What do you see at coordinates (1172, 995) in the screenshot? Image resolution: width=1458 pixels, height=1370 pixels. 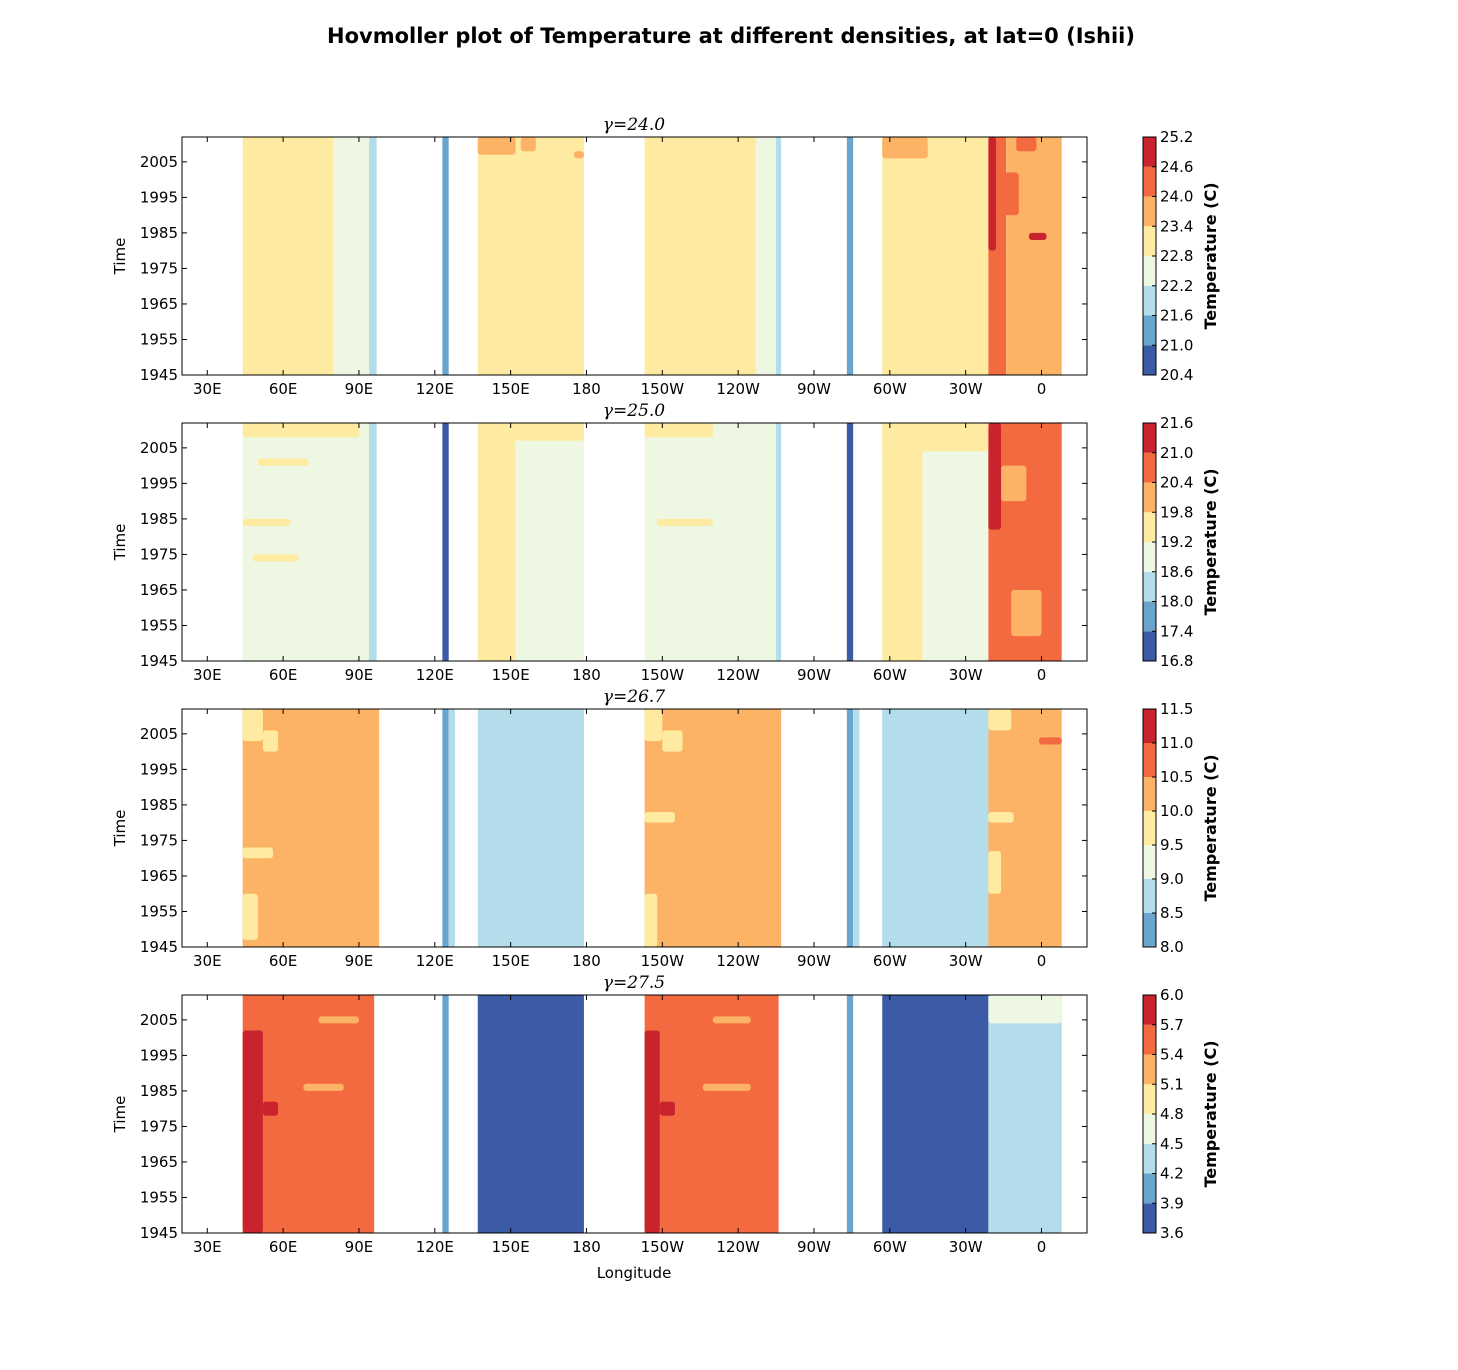 I see `colorbar-tick-label: 6.0` at bounding box center [1172, 995].